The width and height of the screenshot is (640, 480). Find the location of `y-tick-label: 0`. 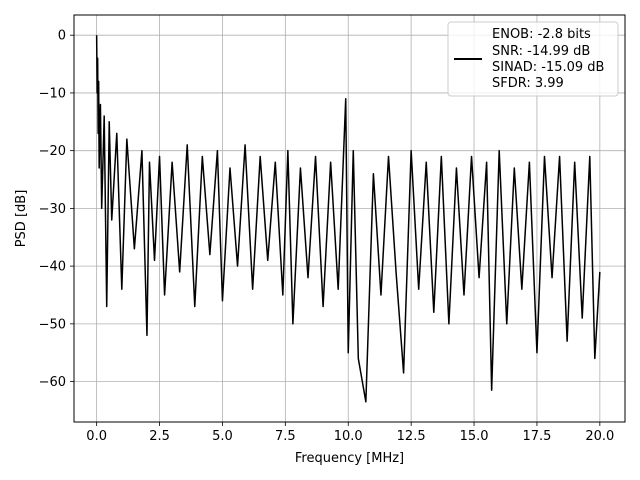

y-tick-label: 0 is located at coordinates (62, 36).